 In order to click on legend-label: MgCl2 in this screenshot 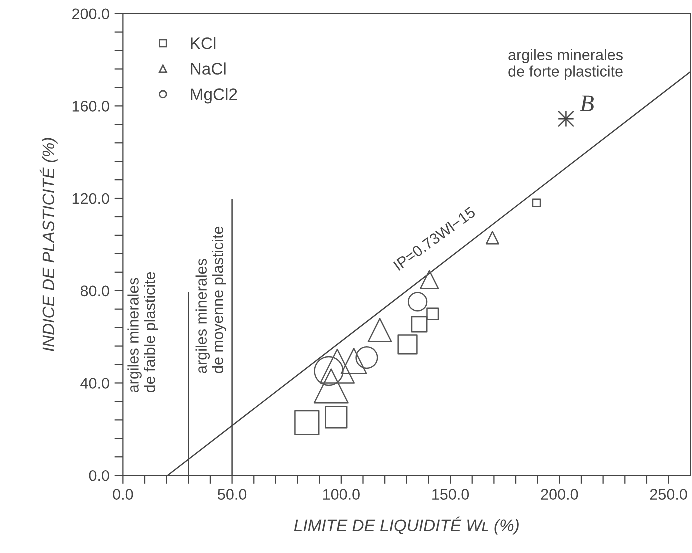, I will do `click(214, 96)`.